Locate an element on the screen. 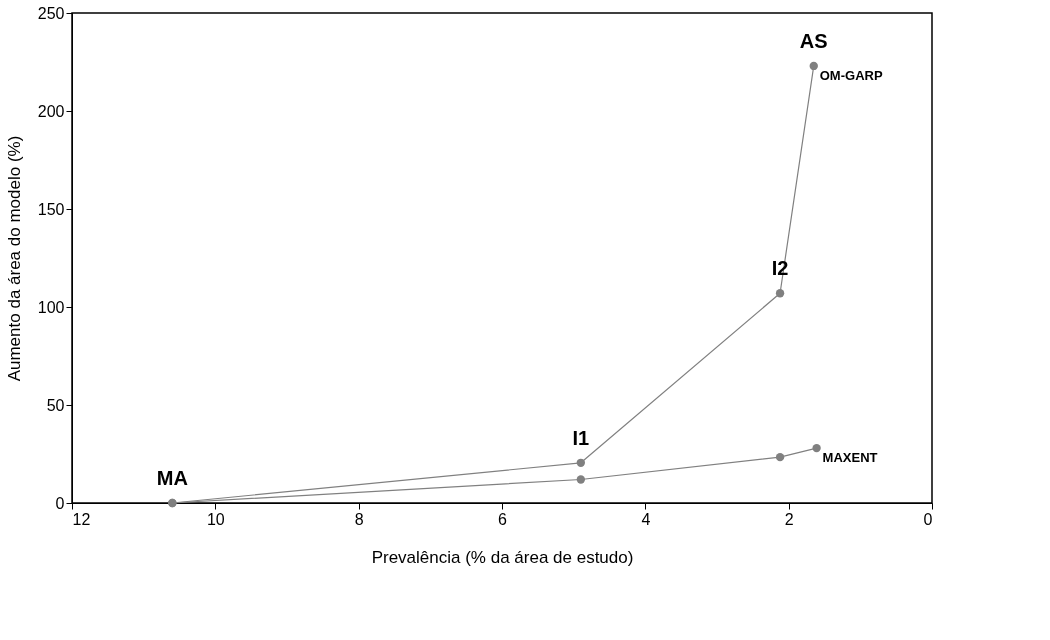  annotation: AS is located at coordinates (813, 40).